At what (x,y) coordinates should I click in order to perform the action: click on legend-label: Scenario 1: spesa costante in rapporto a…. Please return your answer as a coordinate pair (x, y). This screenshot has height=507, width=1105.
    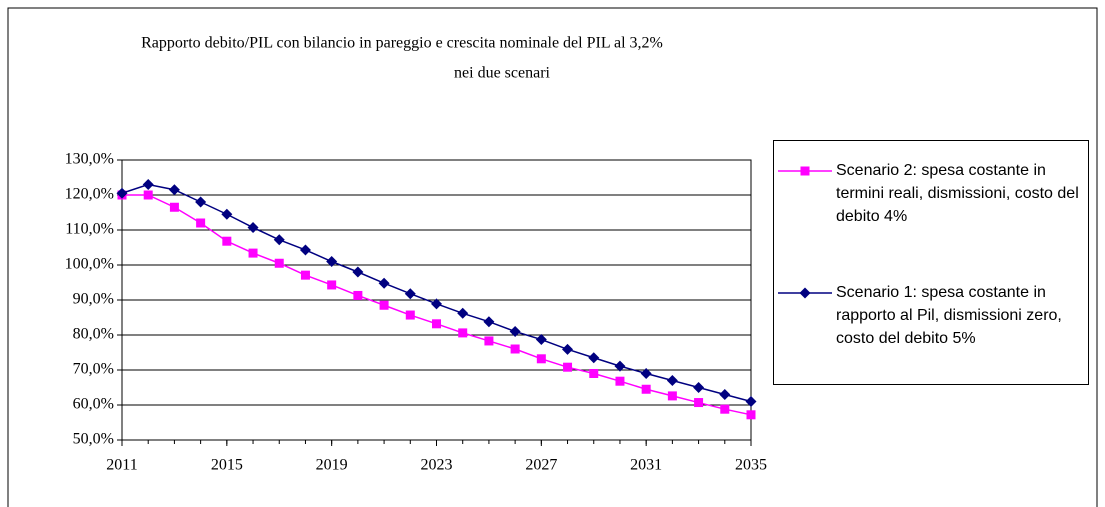
    Looking at the image, I should click on (949, 315).